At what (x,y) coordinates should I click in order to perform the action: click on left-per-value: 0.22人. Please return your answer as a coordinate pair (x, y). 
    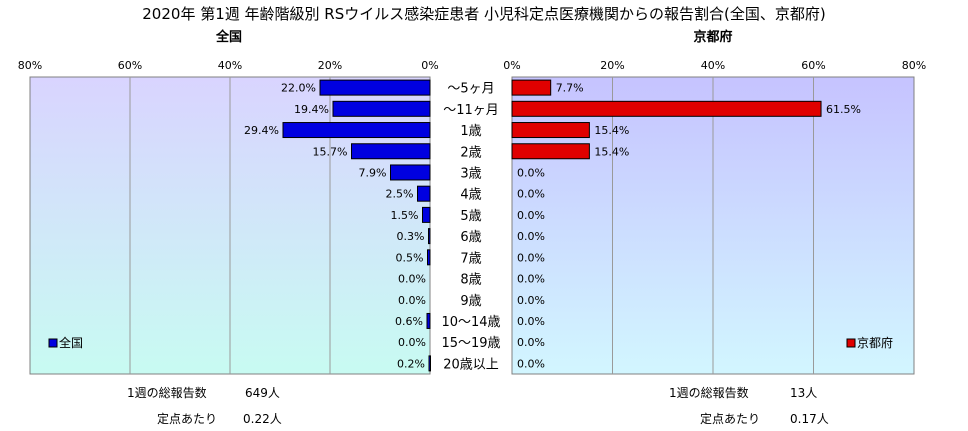
    Looking at the image, I should click on (262, 419).